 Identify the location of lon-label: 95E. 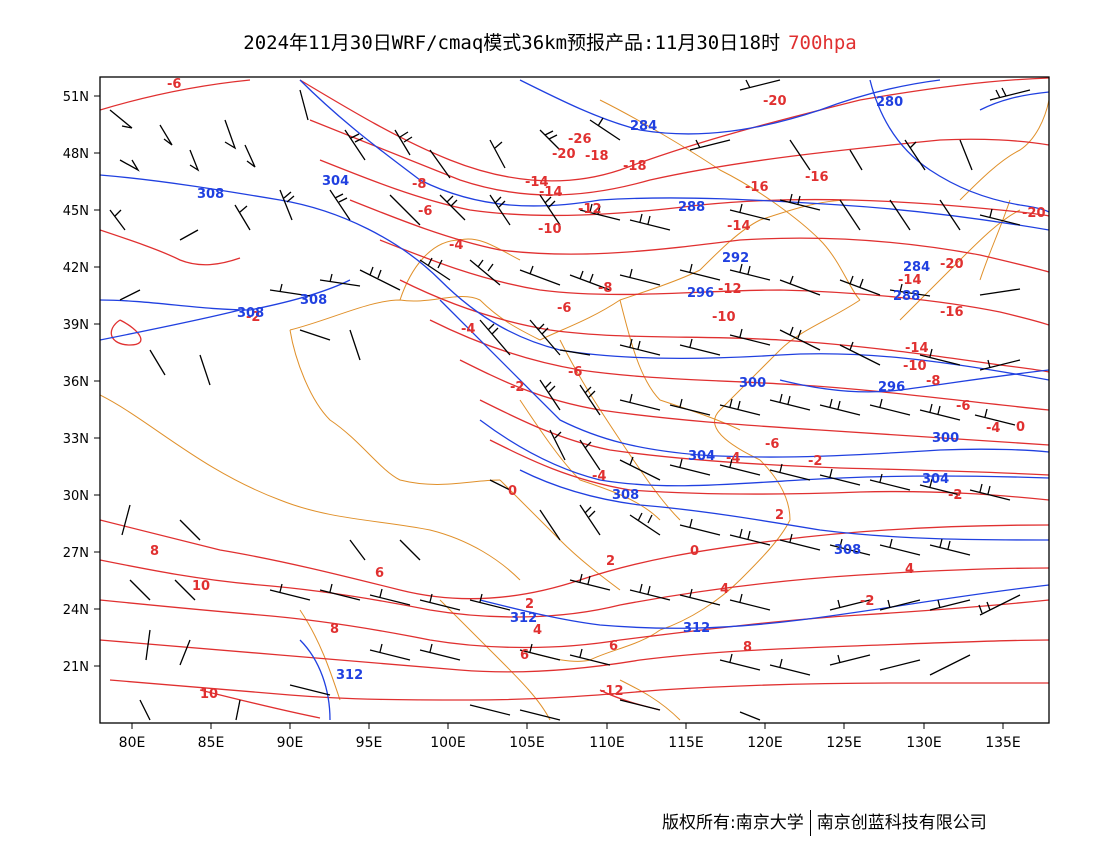
(369, 743).